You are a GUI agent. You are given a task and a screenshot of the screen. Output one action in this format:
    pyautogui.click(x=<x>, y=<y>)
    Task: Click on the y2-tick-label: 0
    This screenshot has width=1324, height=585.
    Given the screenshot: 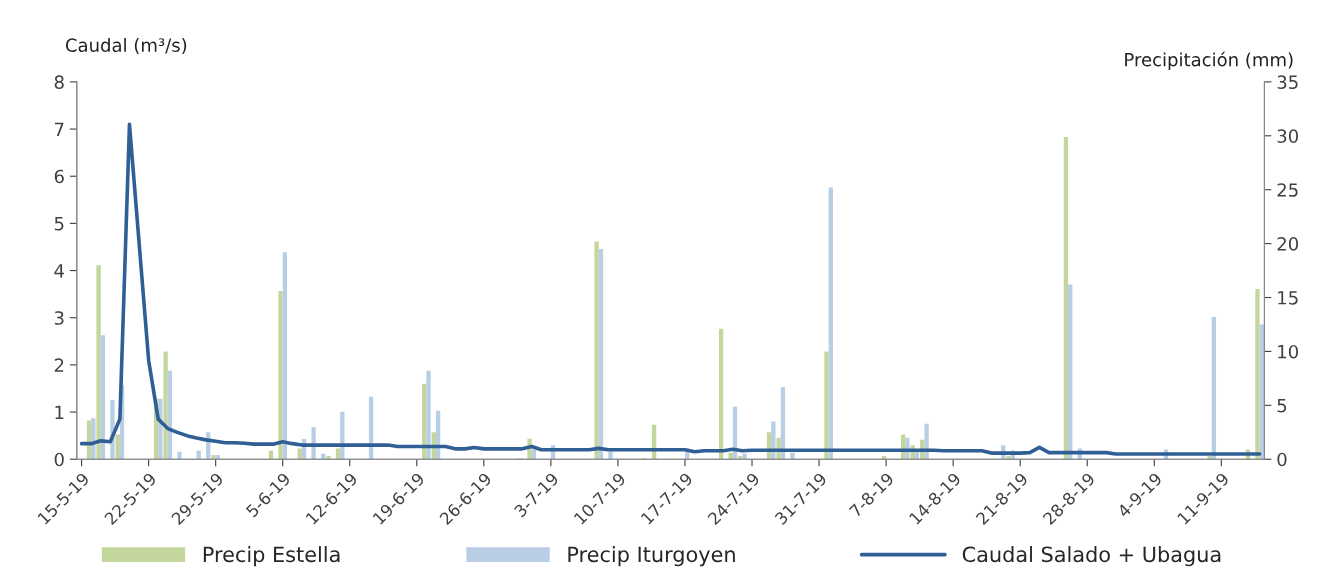 What is the action you would take?
    pyautogui.click(x=1282, y=459)
    